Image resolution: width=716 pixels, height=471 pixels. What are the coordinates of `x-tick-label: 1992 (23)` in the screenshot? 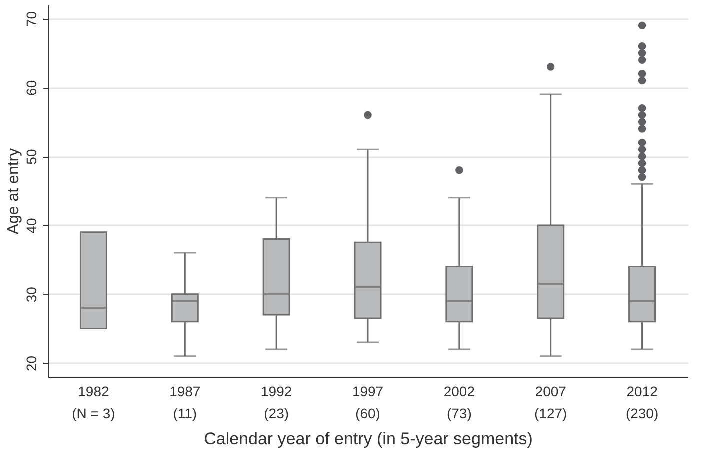 It's located at (276, 403).